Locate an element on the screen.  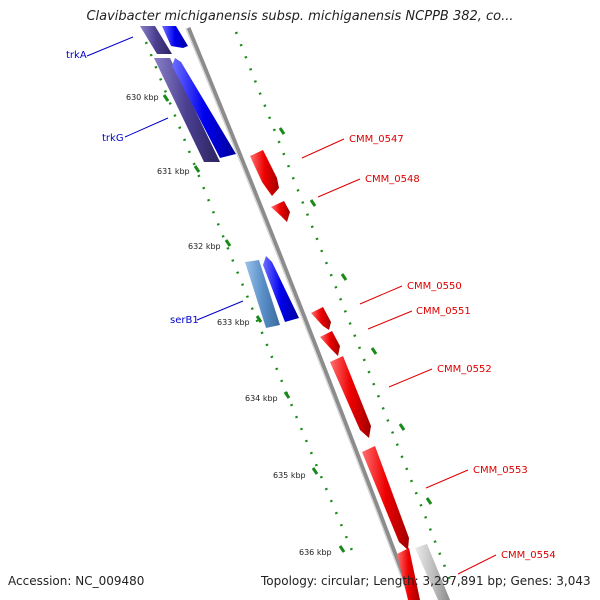
leader-serB1 is located at coordinates (220, 310).